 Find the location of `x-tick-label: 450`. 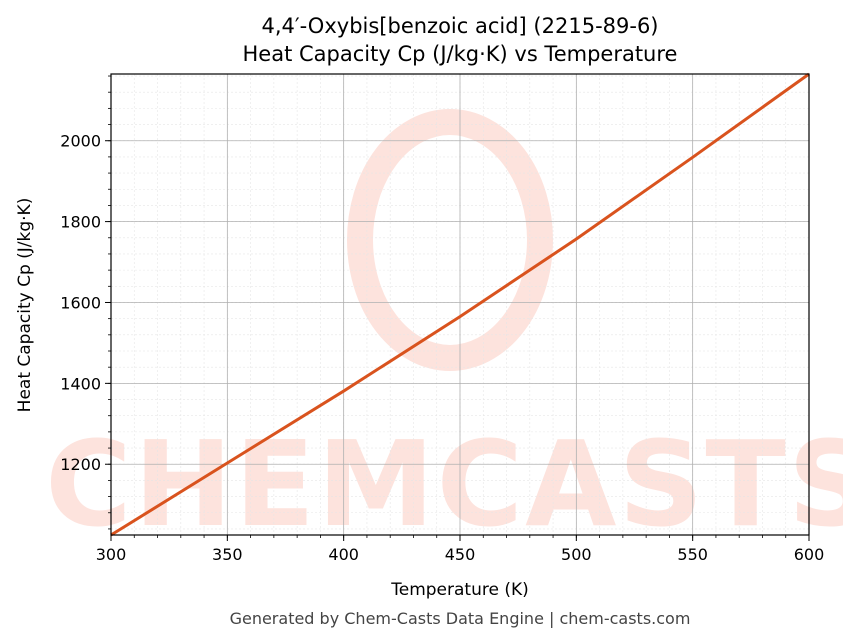

x-tick-label: 450 is located at coordinates (460, 554).